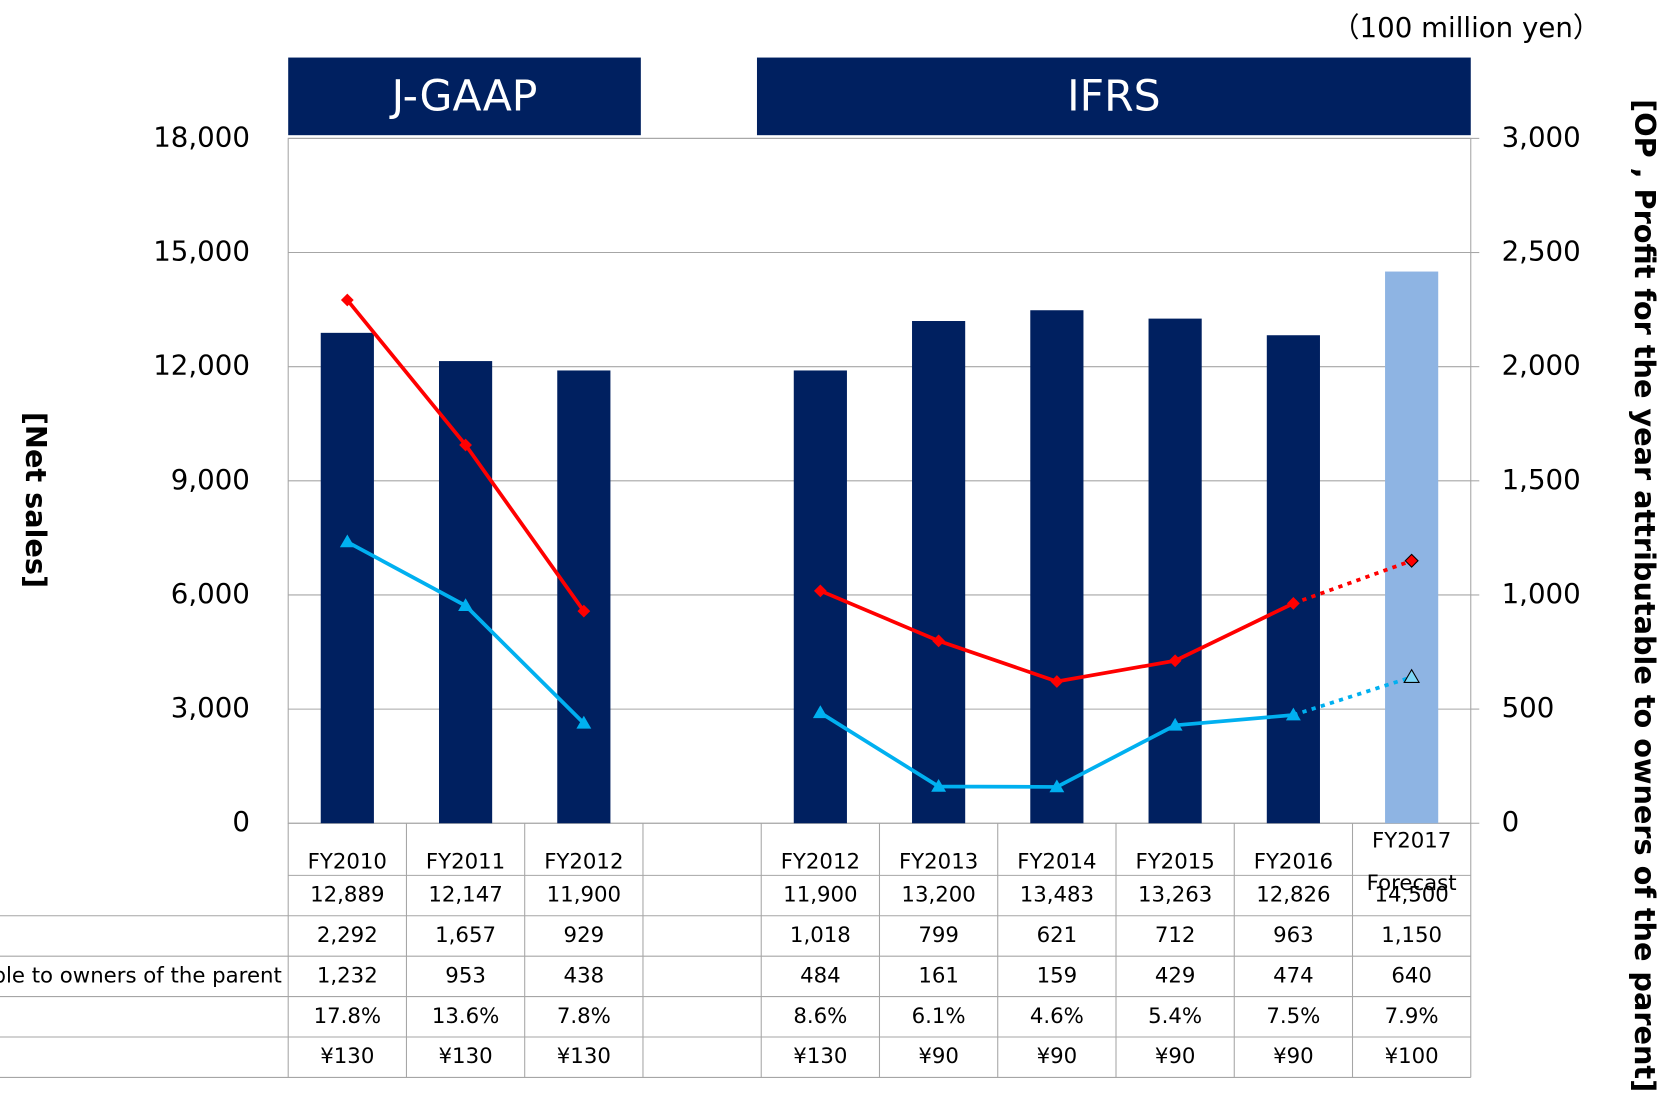 This screenshot has width=1659, height=1106. What do you see at coordinates (210, 593) in the screenshot?
I see `y-tick-label: 6,000` at bounding box center [210, 593].